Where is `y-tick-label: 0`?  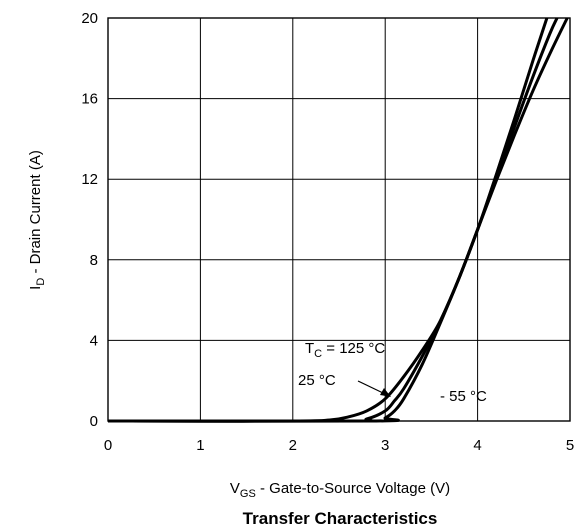 y-tick-label: 0 is located at coordinates (94, 421).